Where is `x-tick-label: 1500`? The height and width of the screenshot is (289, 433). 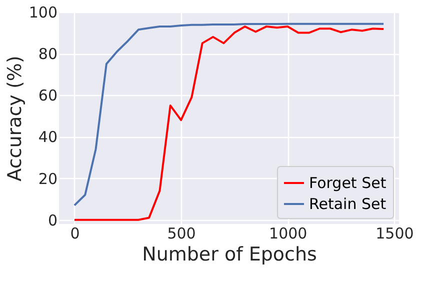 x-tick-label: 1500 is located at coordinates (395, 233).